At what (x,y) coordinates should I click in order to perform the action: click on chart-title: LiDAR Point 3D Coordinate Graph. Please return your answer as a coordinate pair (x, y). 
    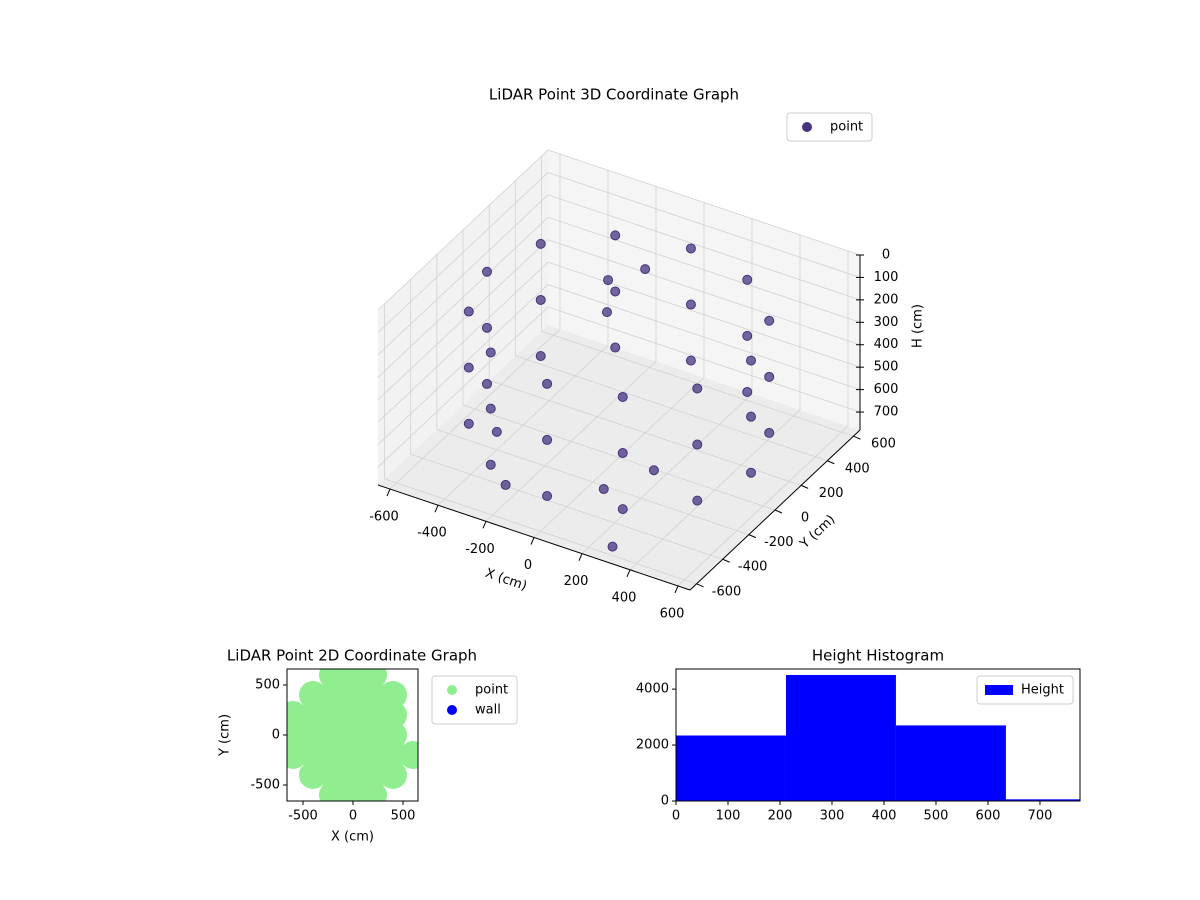
    Looking at the image, I should click on (614, 95).